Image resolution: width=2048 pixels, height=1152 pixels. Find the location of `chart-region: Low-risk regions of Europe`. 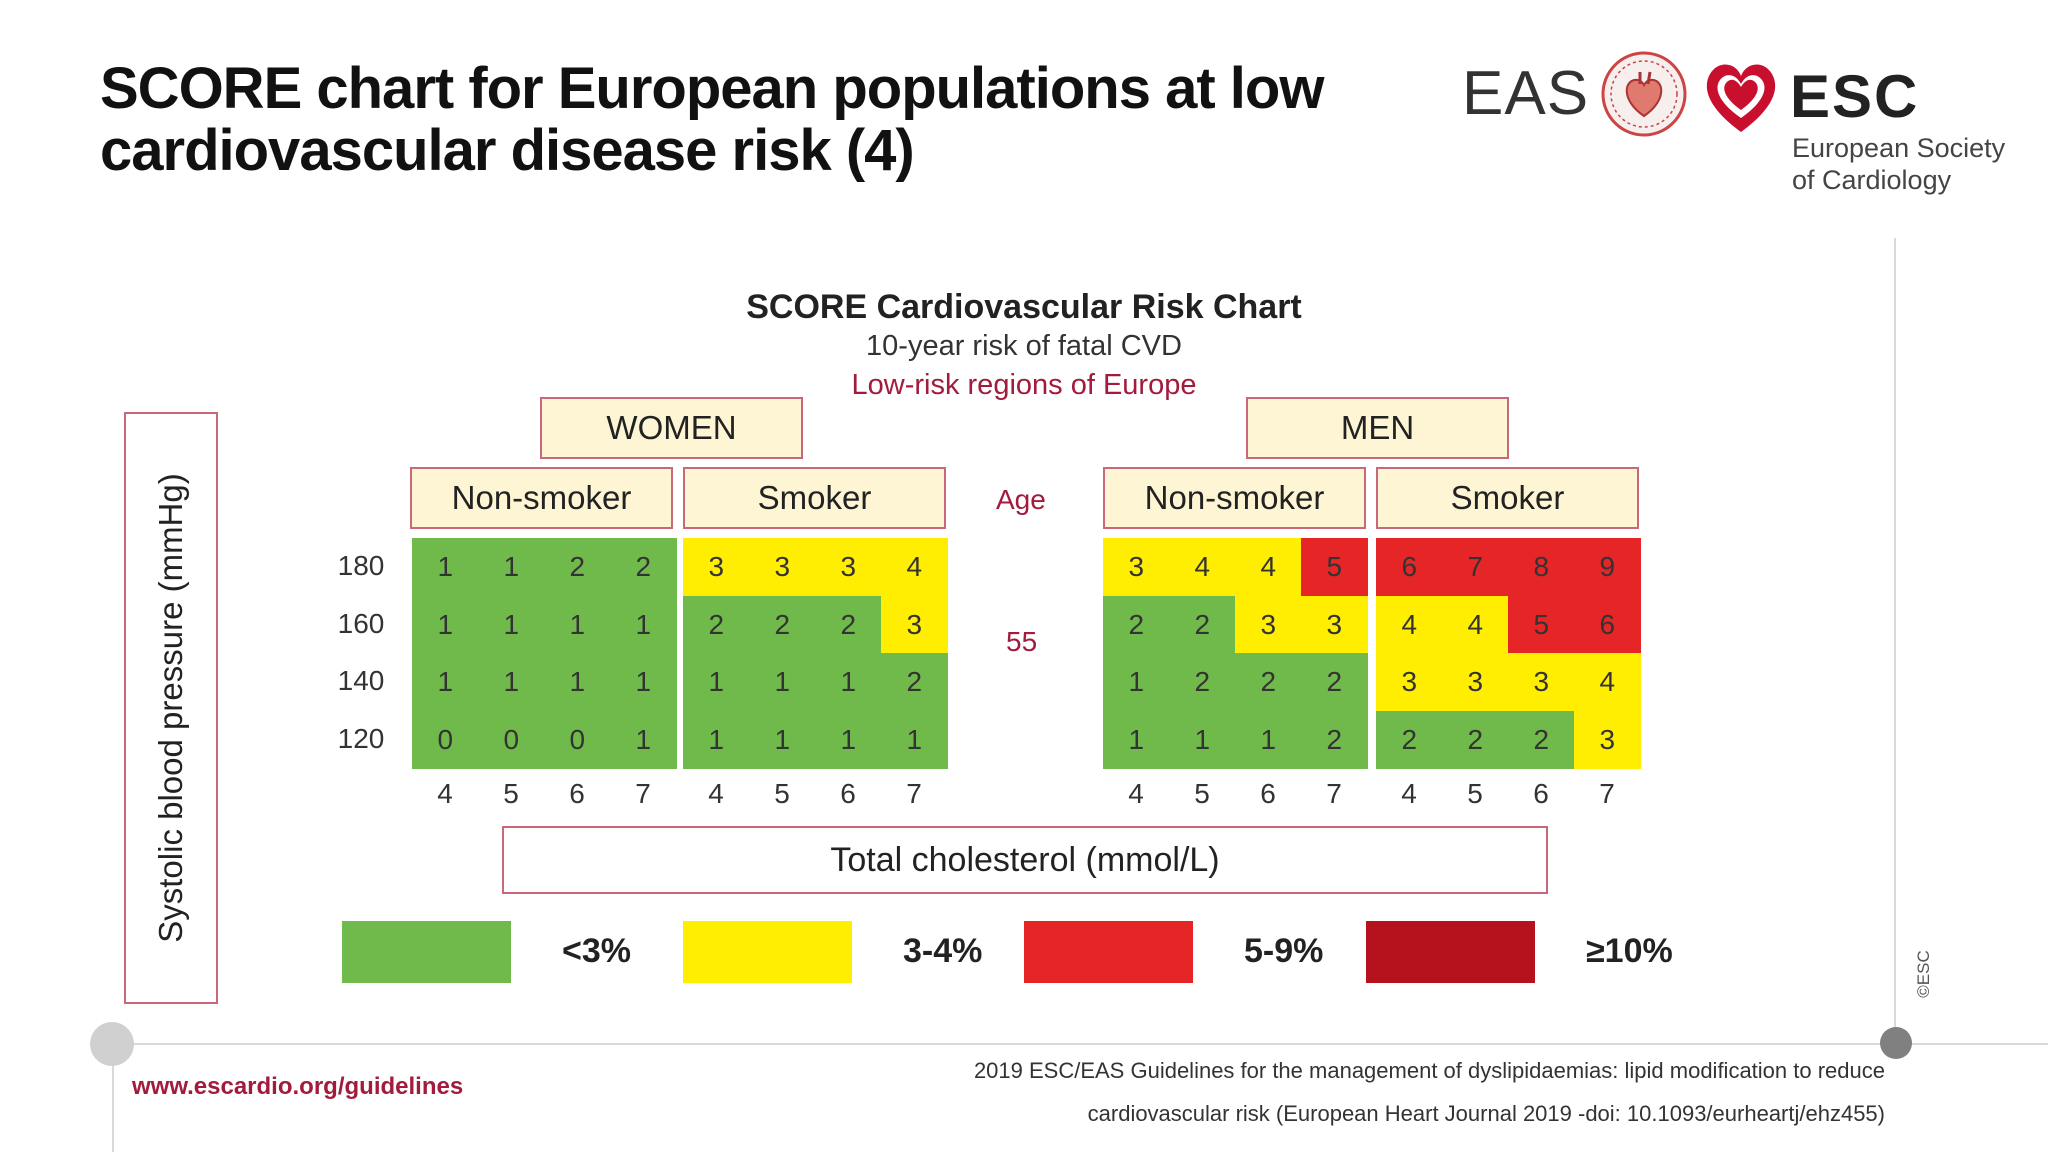

chart-region: Low-risk regions of Europe is located at coordinates (1024, 385).